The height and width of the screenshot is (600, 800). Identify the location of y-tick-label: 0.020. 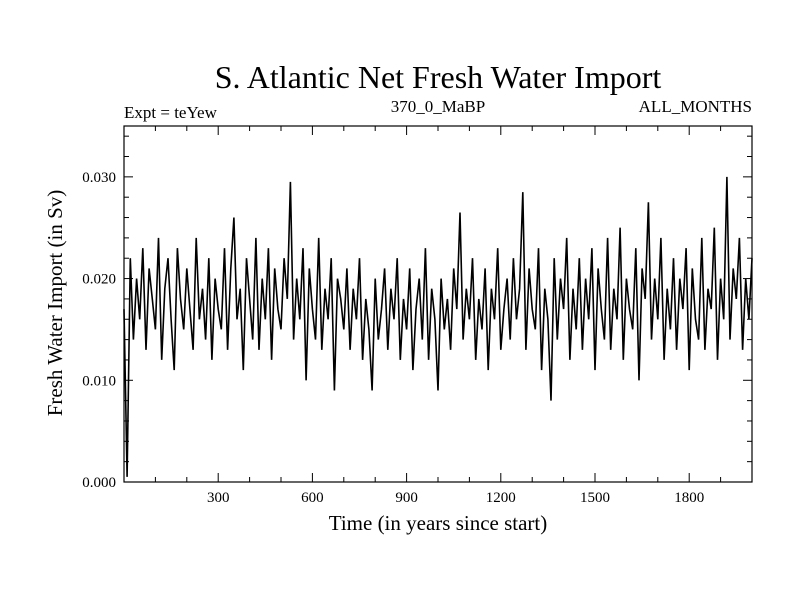
(99, 280).